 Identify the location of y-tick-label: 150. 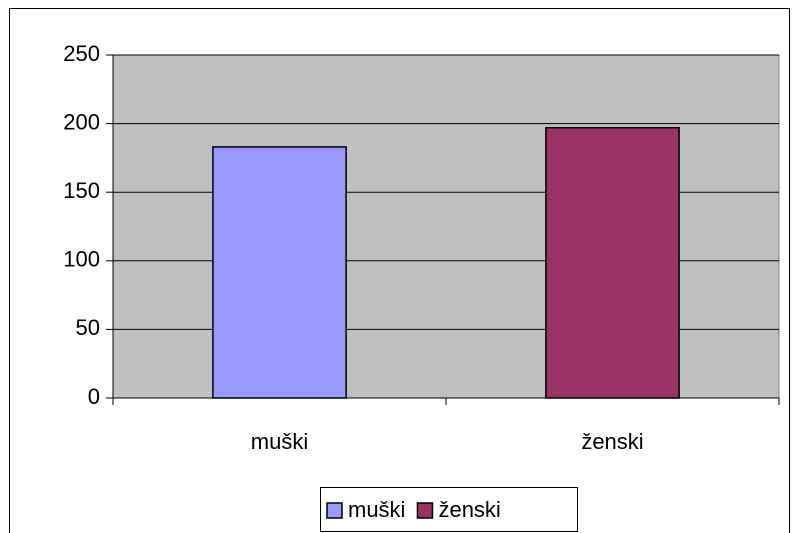
(81, 190).